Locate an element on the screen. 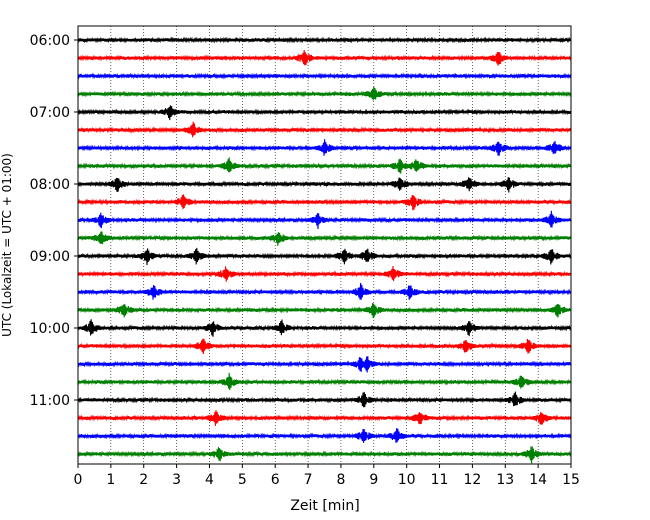  y-axis-label: UTC (Lokalzeit = UTC + 01:00) is located at coordinates (7, 245).